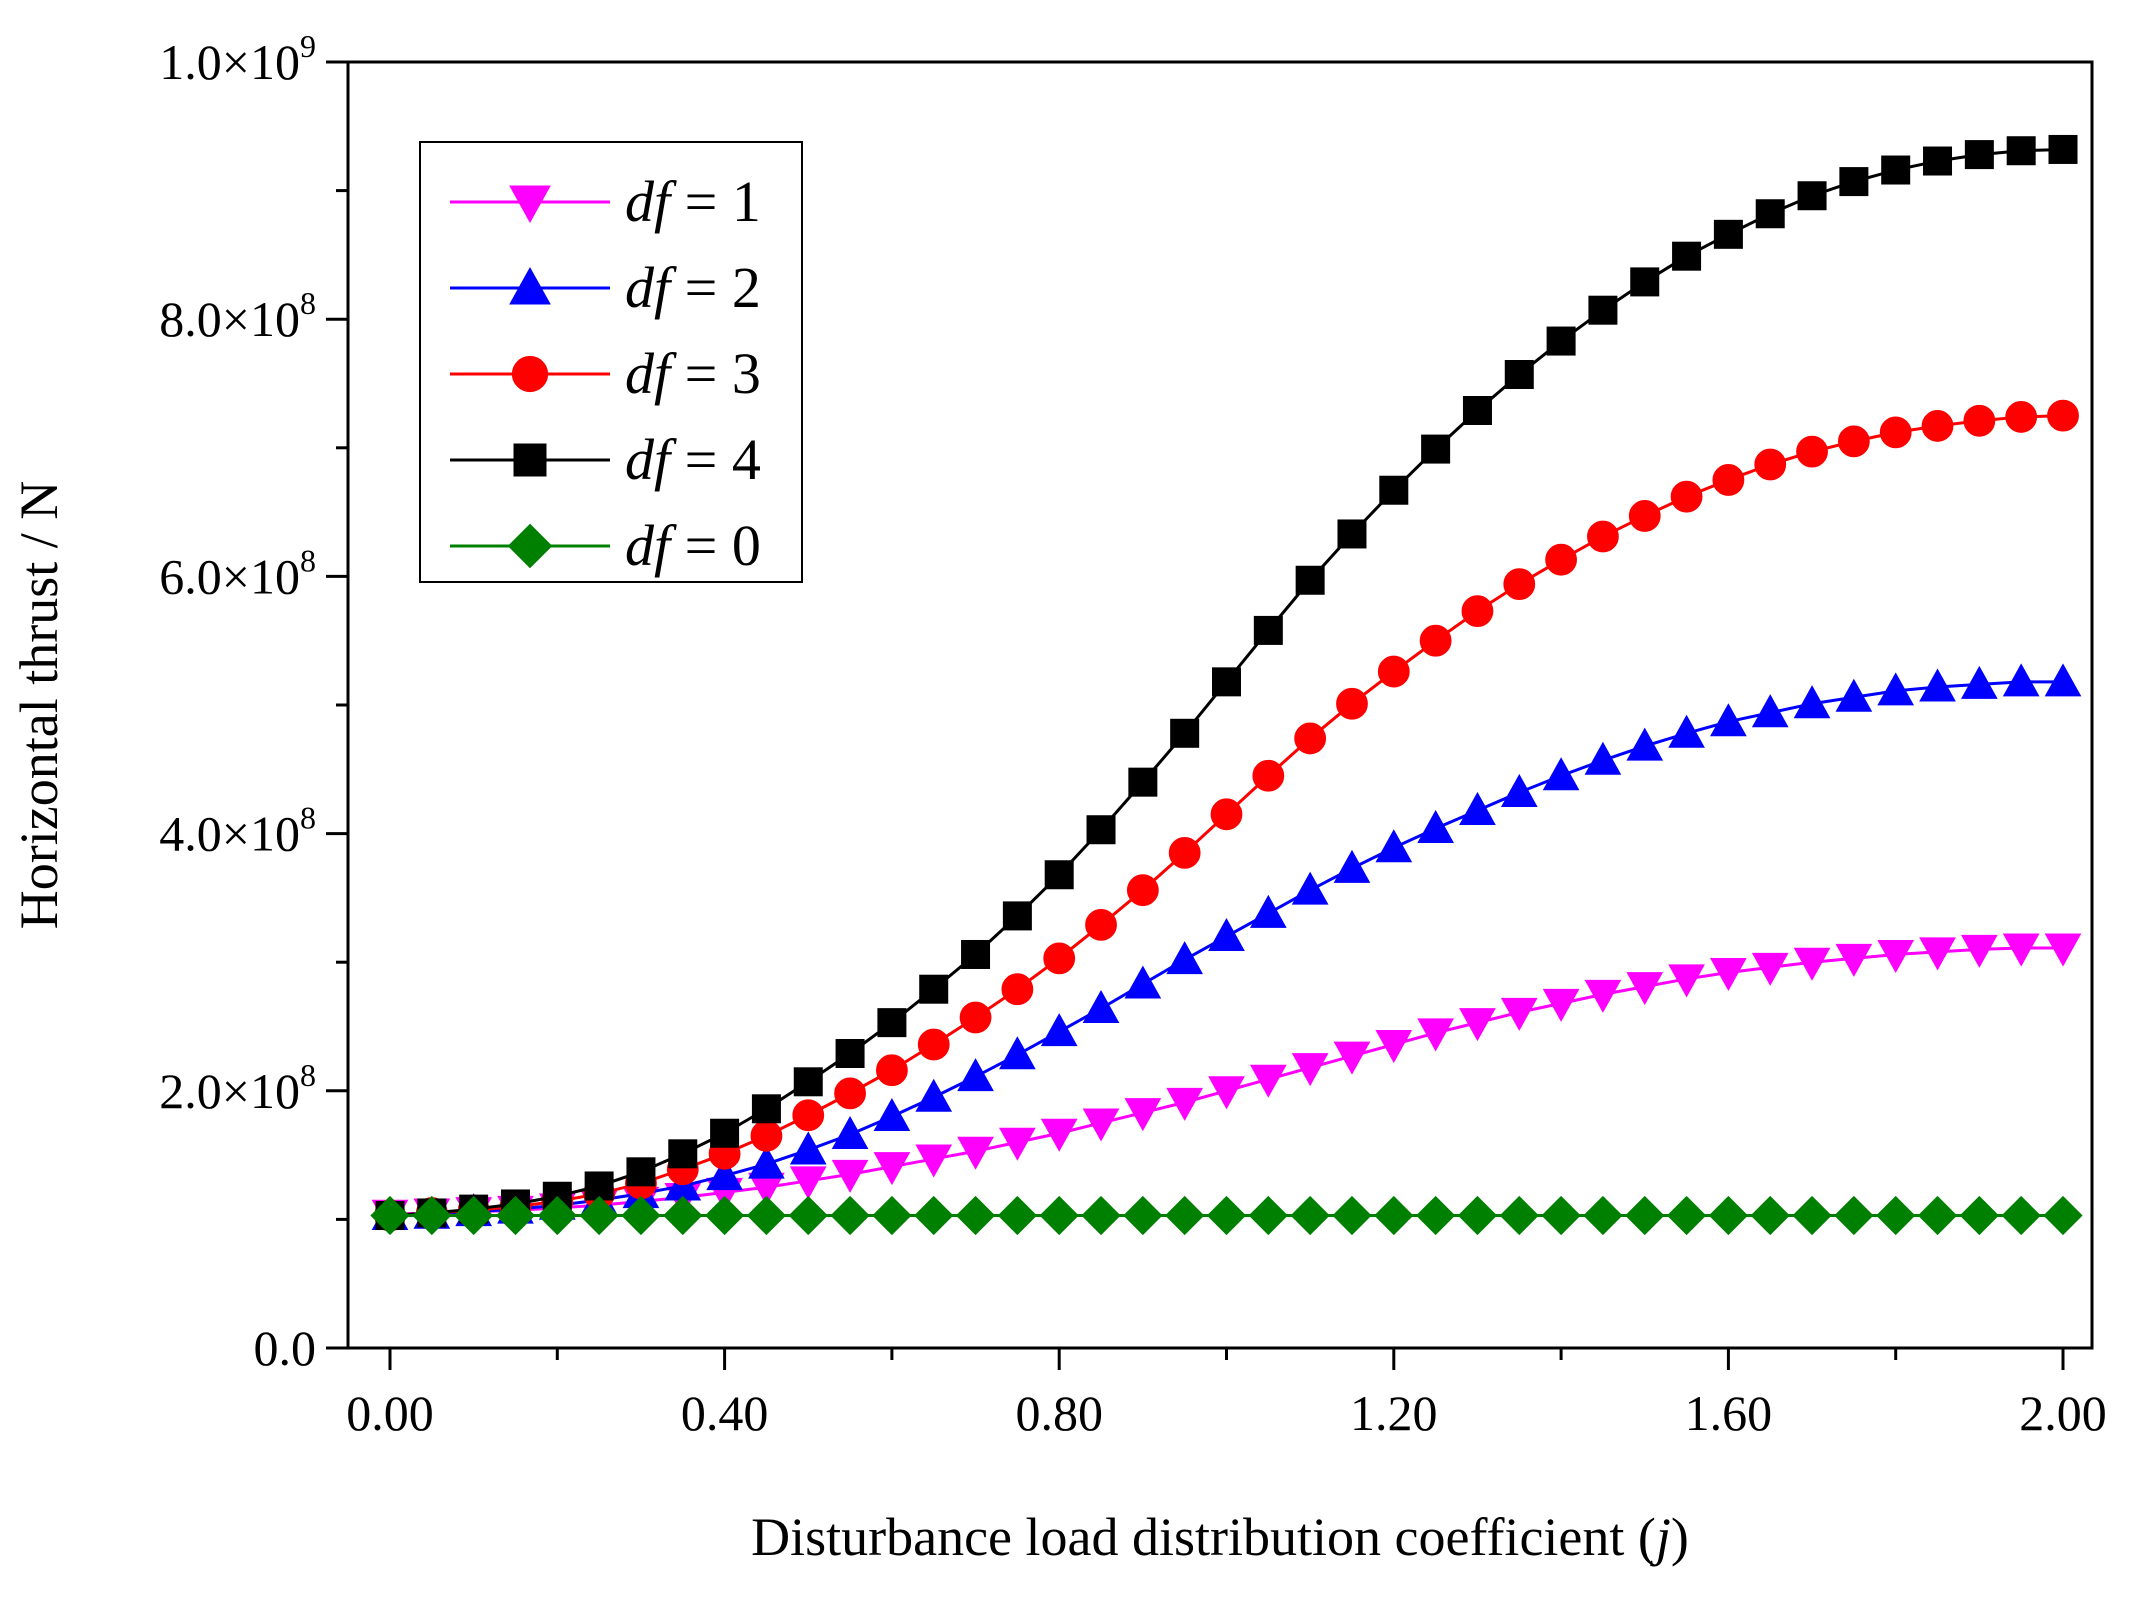 Image resolution: width=2135 pixels, height=1597 pixels. I want to click on legend-item: df = 2, so click(605, 287).